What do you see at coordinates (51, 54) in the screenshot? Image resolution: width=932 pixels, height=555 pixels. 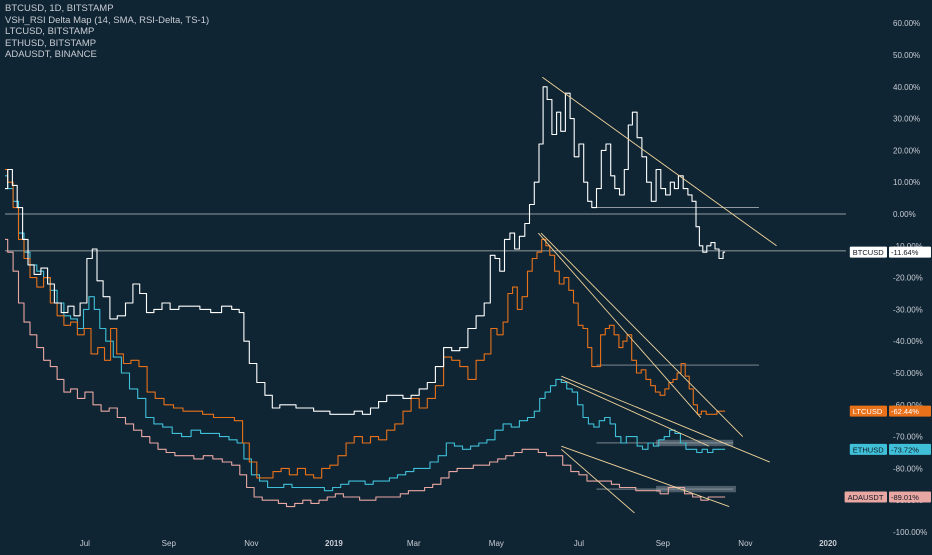 I see `legend-ada: ADAUSDT, BINANCE` at bounding box center [51, 54].